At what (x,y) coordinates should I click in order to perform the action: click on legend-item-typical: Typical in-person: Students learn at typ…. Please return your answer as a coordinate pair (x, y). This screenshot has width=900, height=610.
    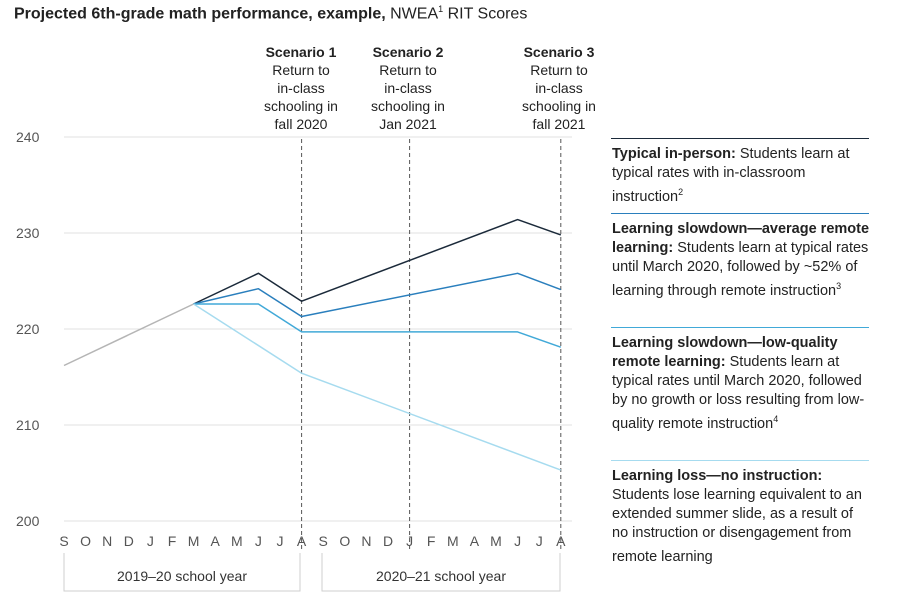
    Looking at the image, I should click on (740, 172).